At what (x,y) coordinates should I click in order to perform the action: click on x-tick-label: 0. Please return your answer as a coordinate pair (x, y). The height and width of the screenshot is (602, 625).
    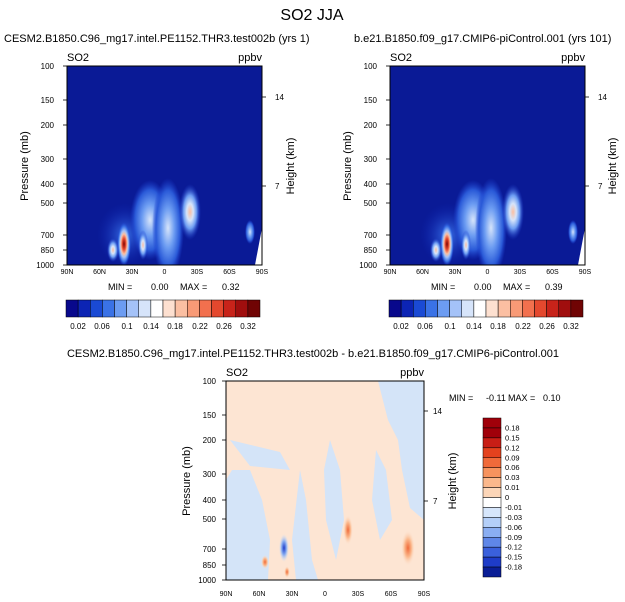
    Looking at the image, I should click on (165, 272).